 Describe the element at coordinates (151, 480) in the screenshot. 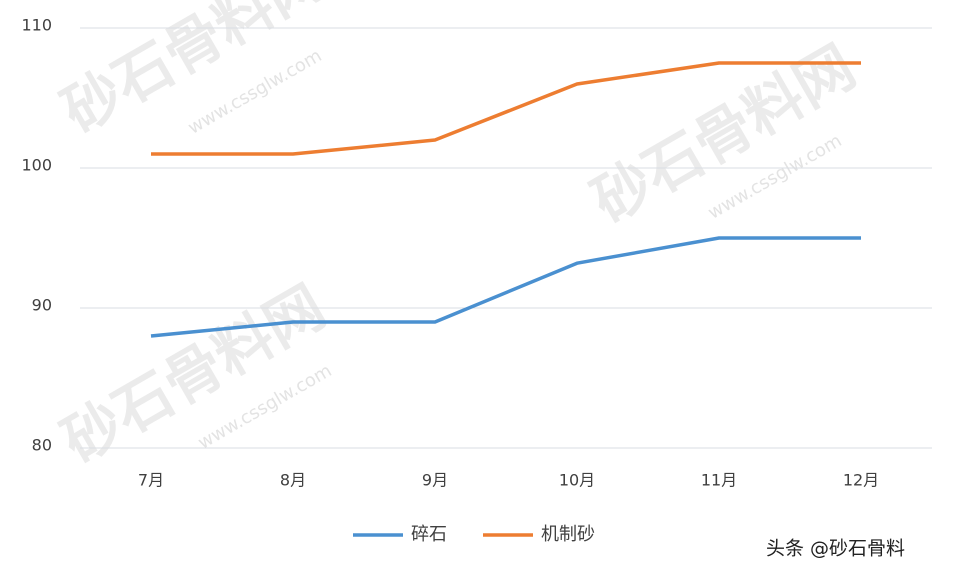

I see `x-tick-label: 7月` at that location.